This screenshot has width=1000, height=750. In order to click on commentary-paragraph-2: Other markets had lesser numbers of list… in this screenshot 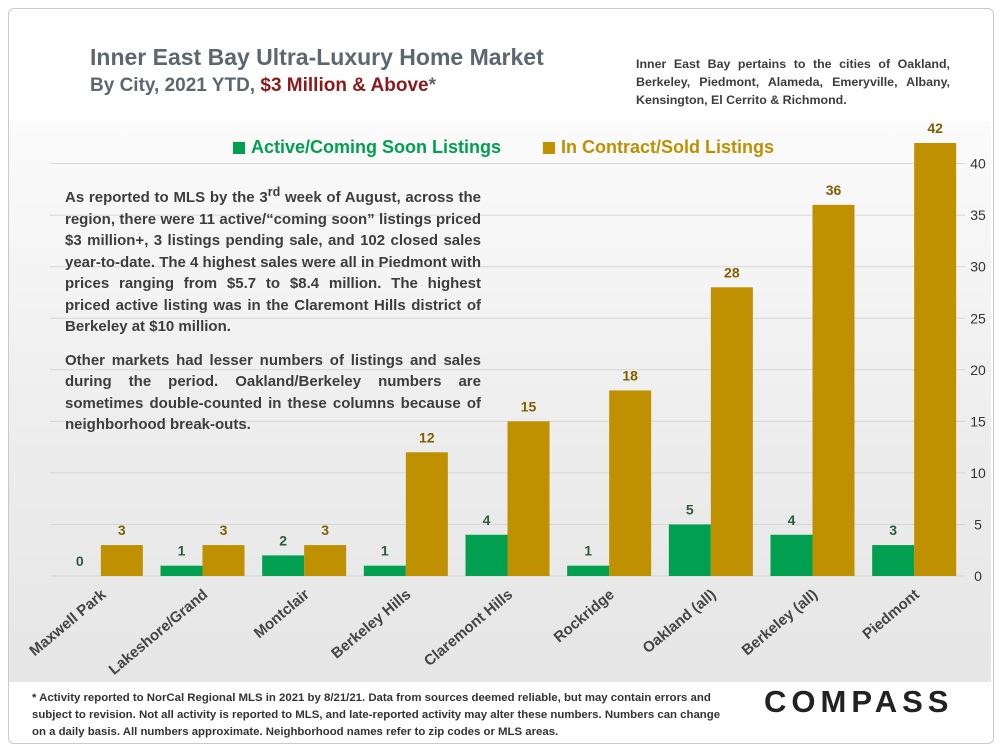, I will do `click(273, 392)`.